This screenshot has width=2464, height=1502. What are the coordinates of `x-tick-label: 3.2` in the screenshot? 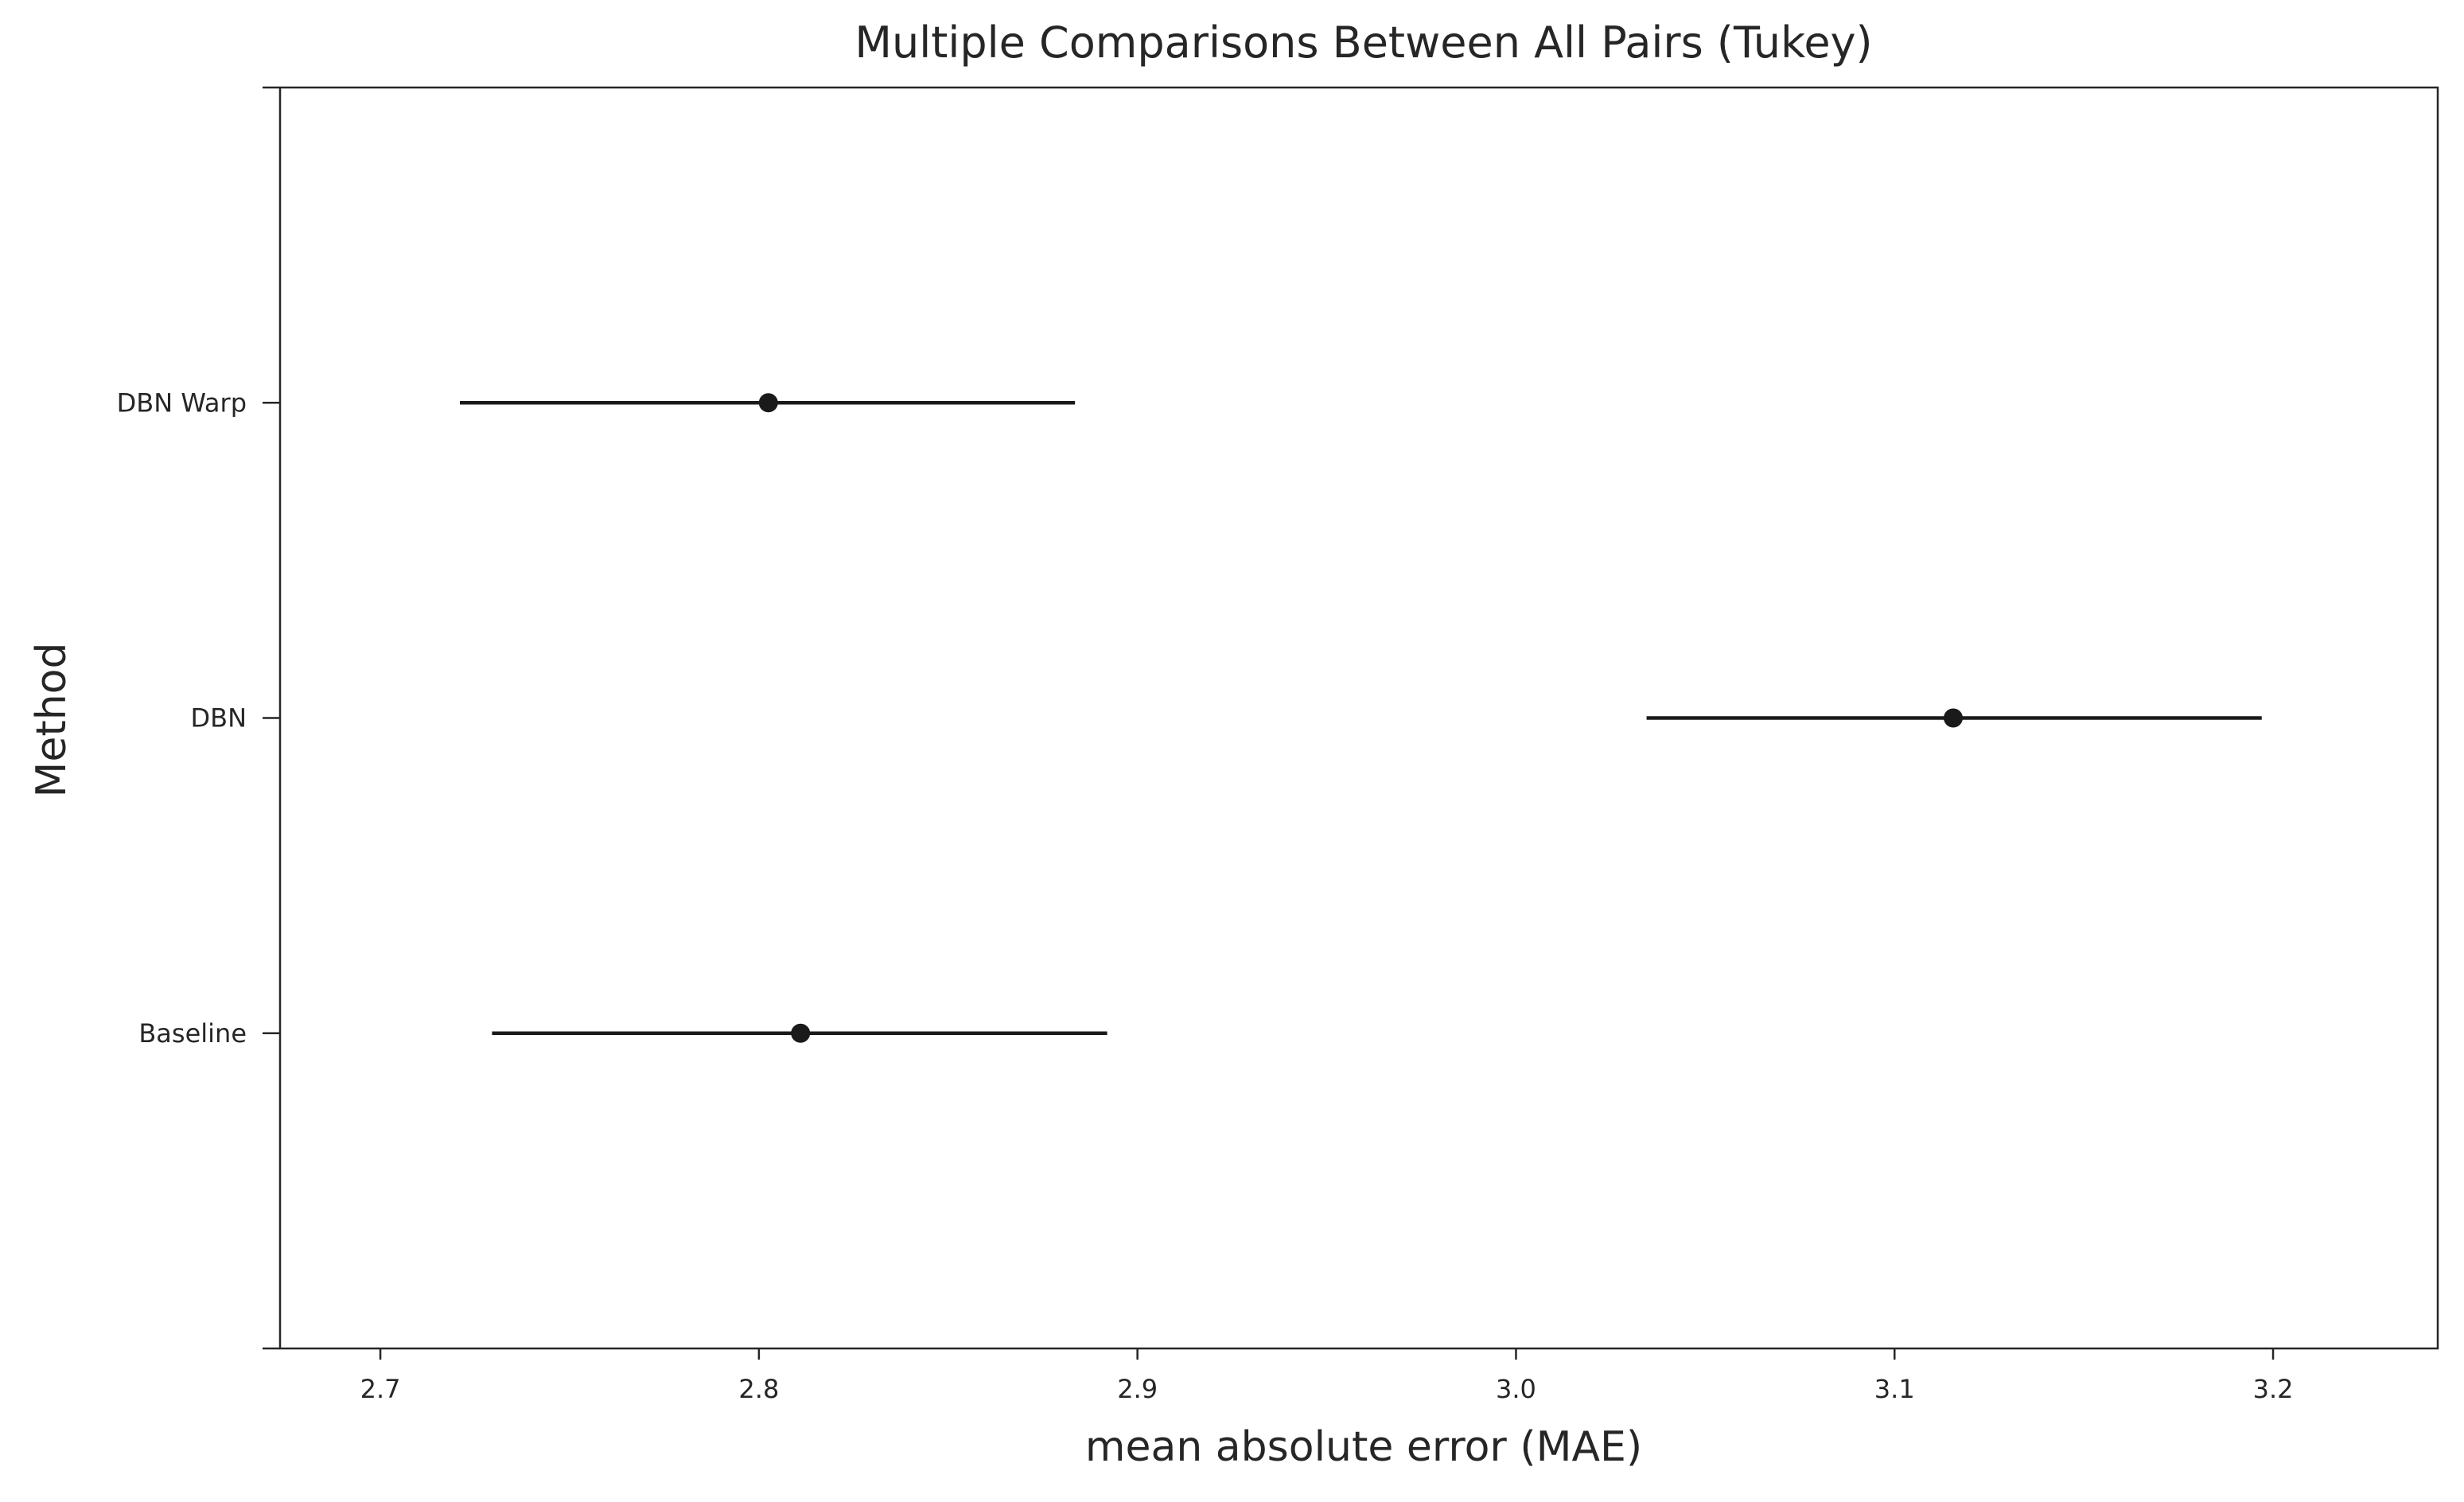 It's located at (2273, 1389).